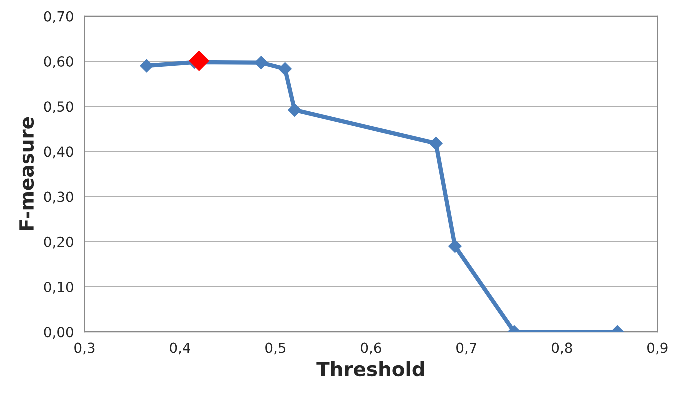 The height and width of the screenshot is (410, 678). I want to click on y-tick-label: 0,00, so click(59, 333).